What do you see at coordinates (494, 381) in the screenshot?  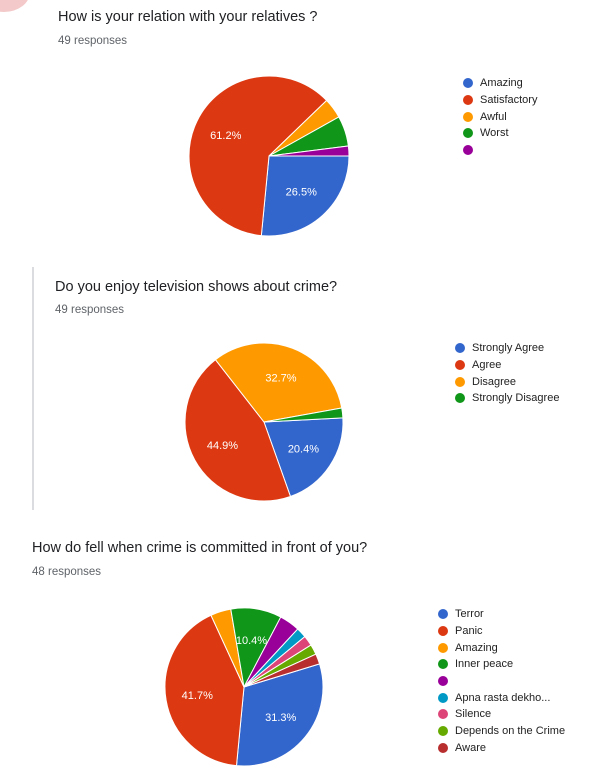 I see `legend-label: Disagree` at bounding box center [494, 381].